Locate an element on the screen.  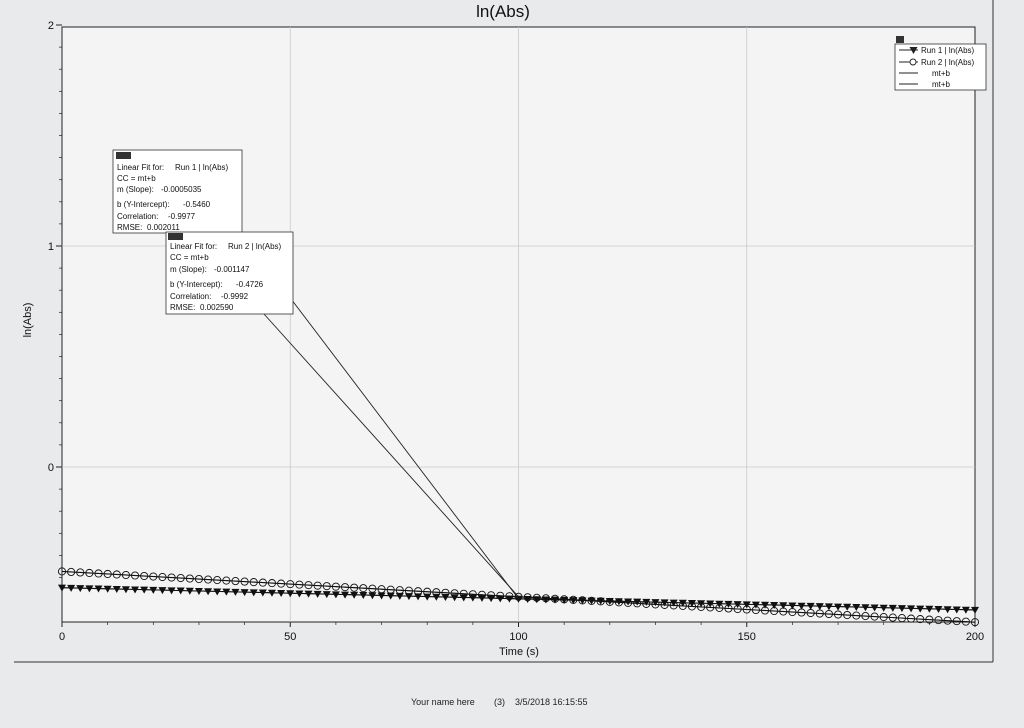
legend-triangle-icon is located at coordinates (913, 50).